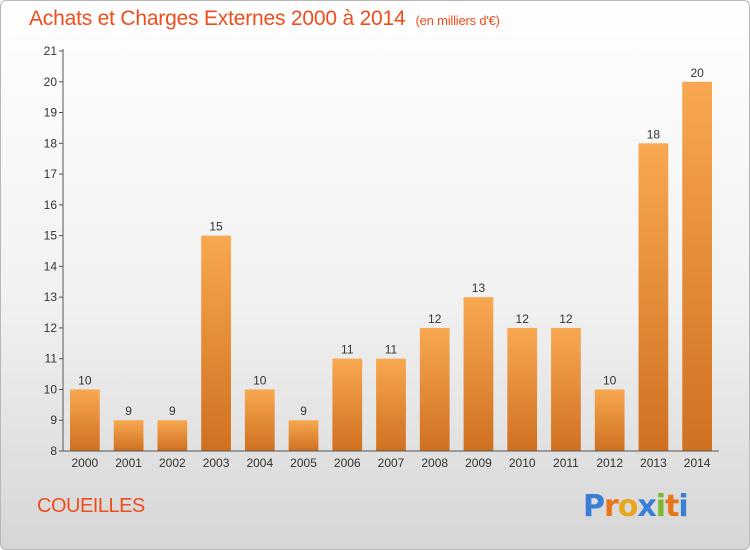 The width and height of the screenshot is (750, 550). Describe the element at coordinates (172, 411) in the screenshot. I see `data-label-2002: 9` at that location.